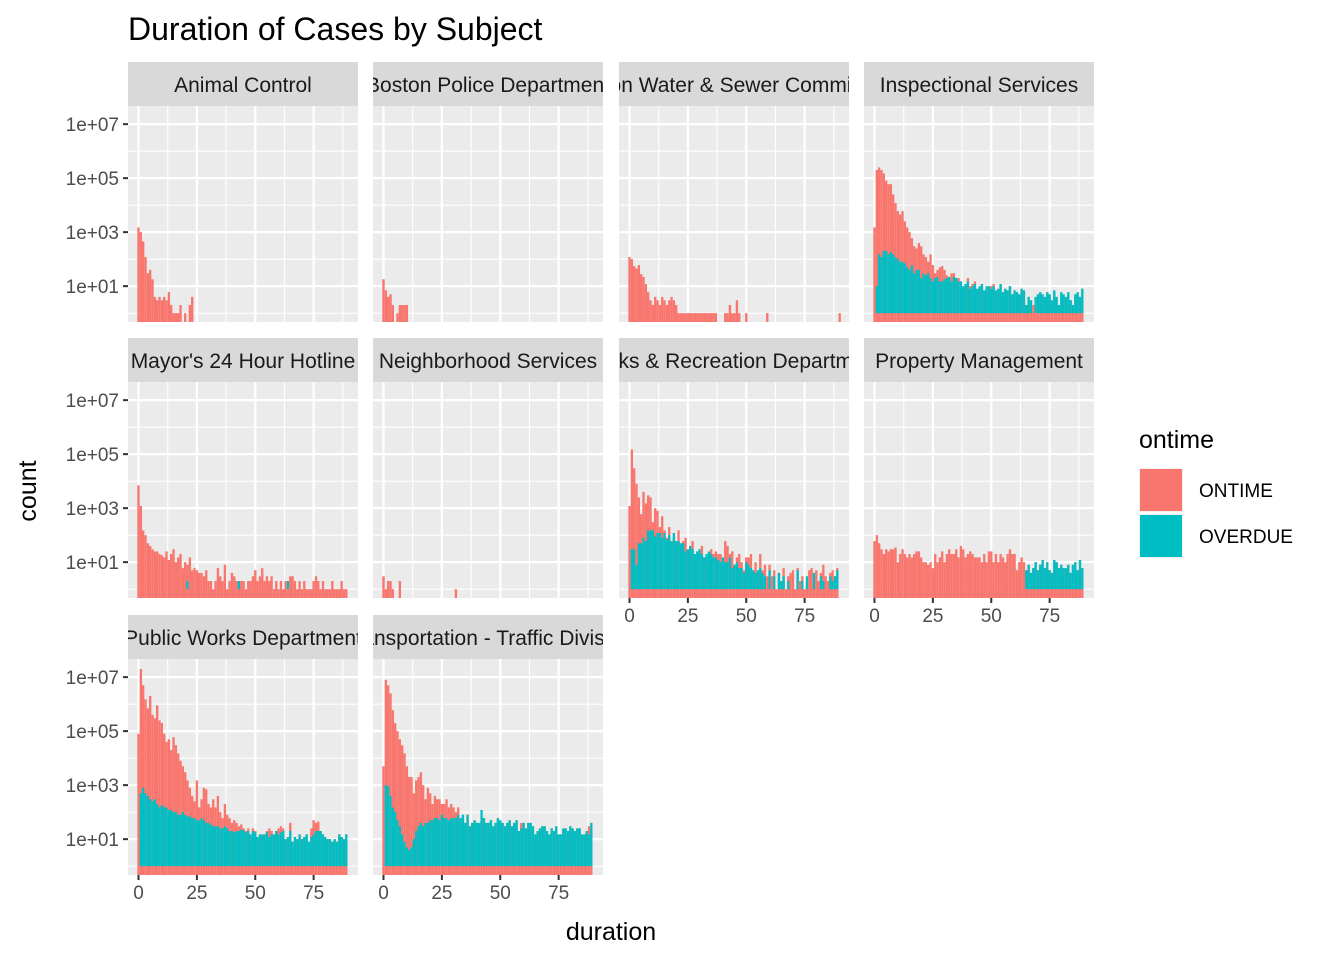 The image size is (1344, 960). What do you see at coordinates (488, 214) in the screenshot?
I see `panel-background` at bounding box center [488, 214].